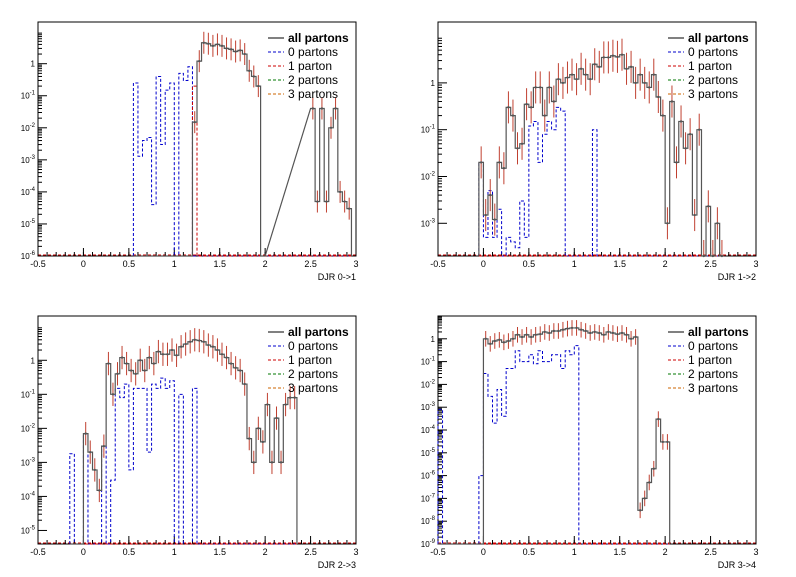 The image size is (796, 577). Describe the element at coordinates (243, 149) in the screenshot. I see `series-all-partons` at that location.